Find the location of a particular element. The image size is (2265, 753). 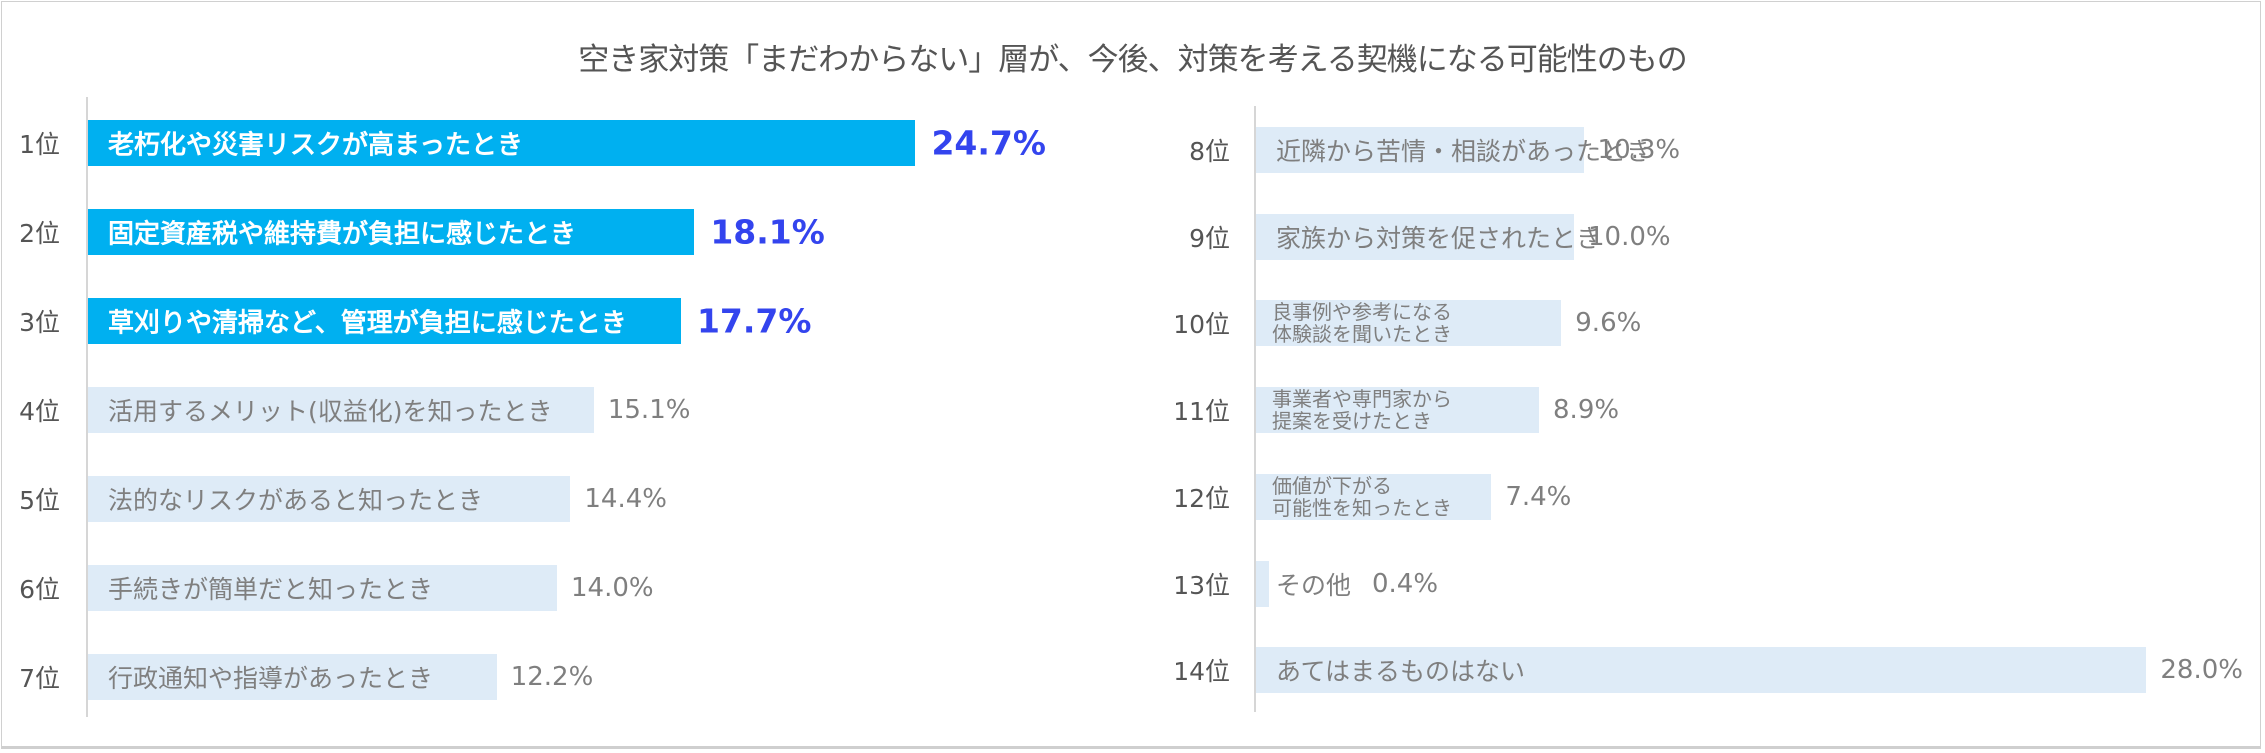

right-axis-line is located at coordinates (1255, 409).